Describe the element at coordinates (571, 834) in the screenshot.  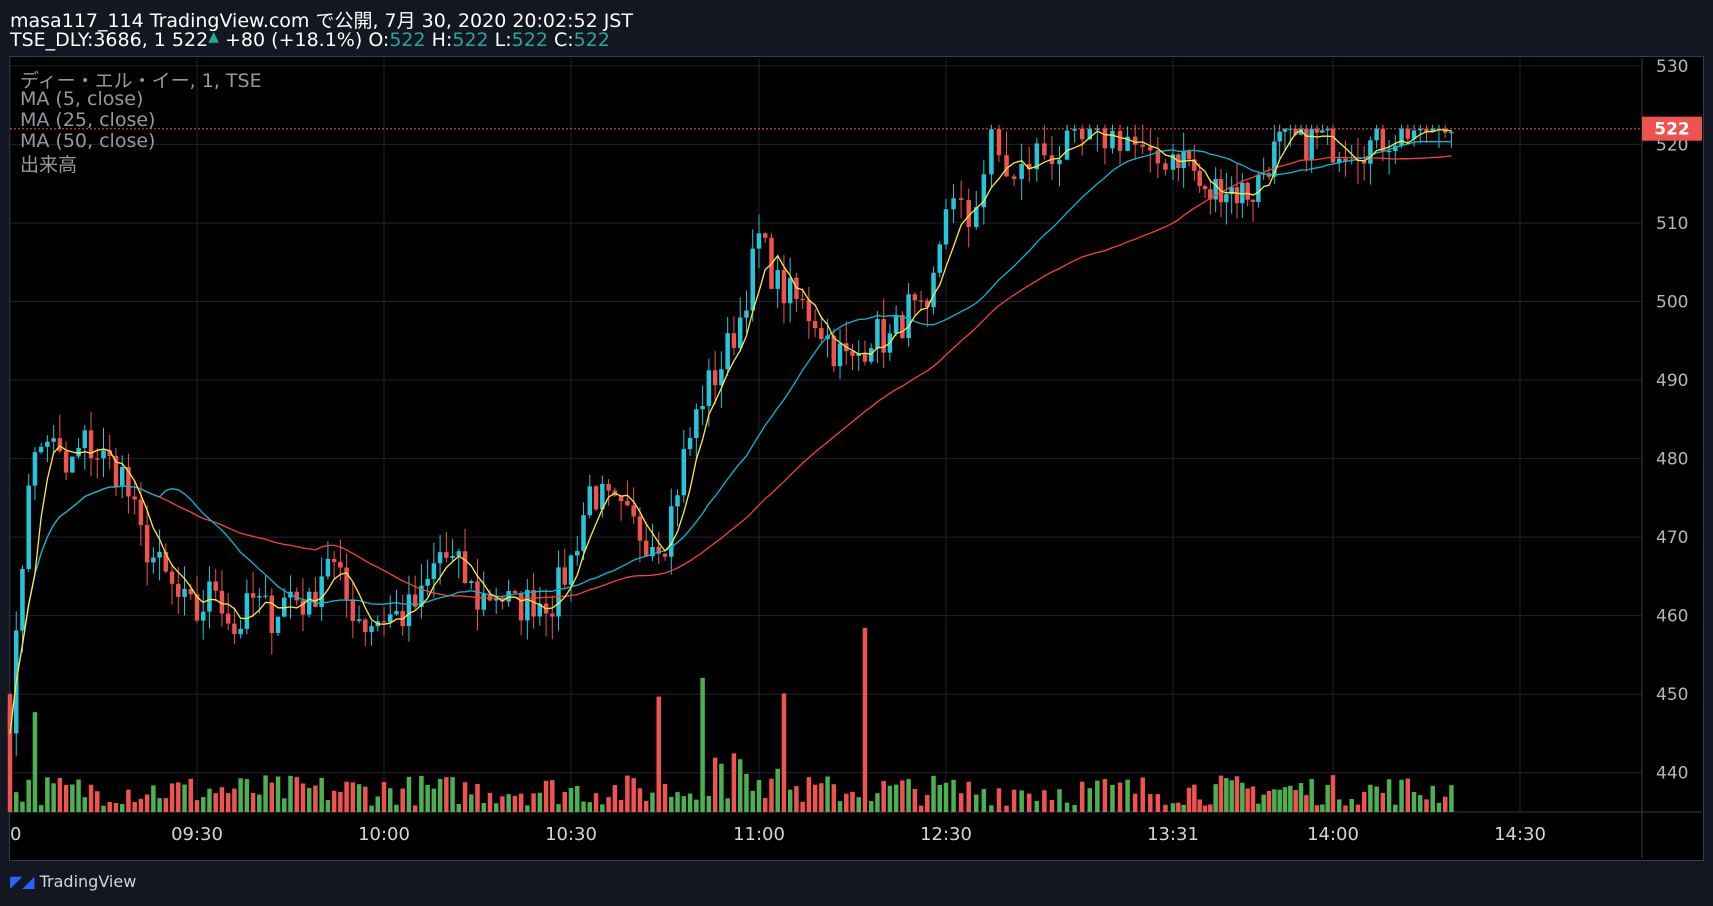
I see `time-tick-label: 10:30` at that location.